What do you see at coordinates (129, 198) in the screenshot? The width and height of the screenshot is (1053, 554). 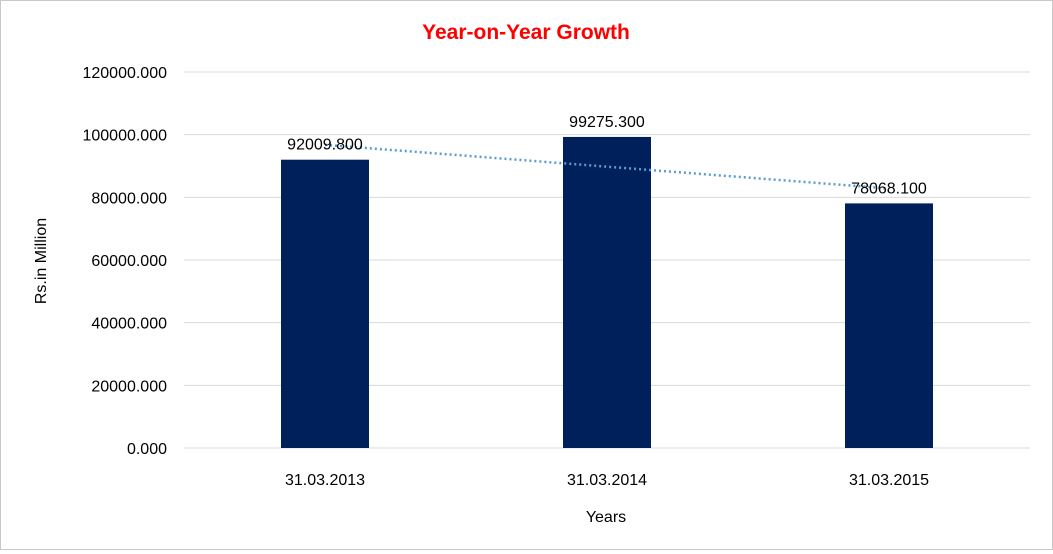 I see `y-tick-label: 80000.000` at bounding box center [129, 198].